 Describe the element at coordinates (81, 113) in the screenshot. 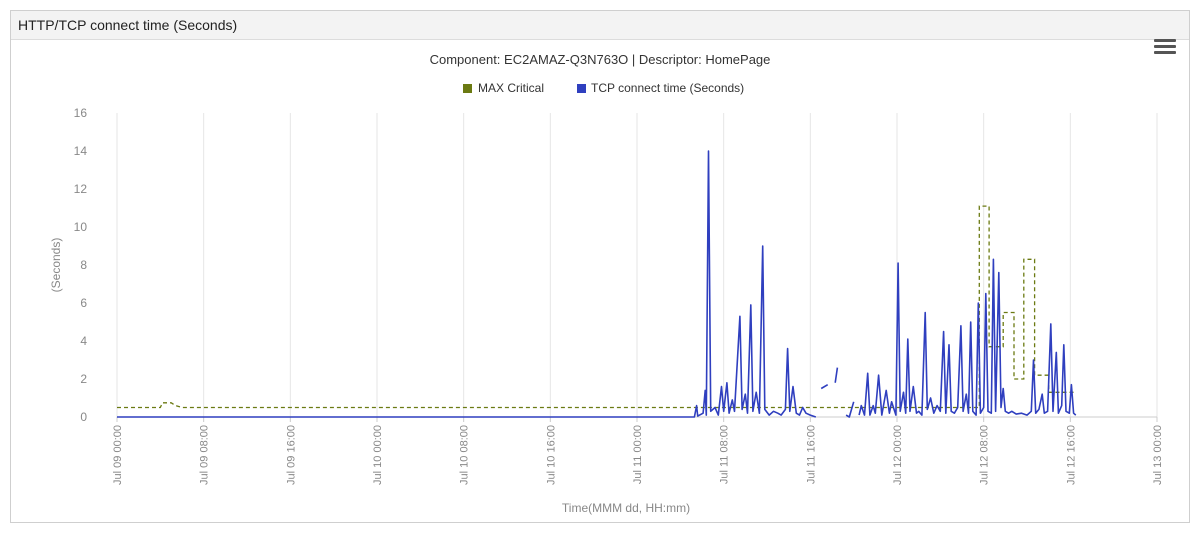

I see `y-tick-label: 16` at that location.